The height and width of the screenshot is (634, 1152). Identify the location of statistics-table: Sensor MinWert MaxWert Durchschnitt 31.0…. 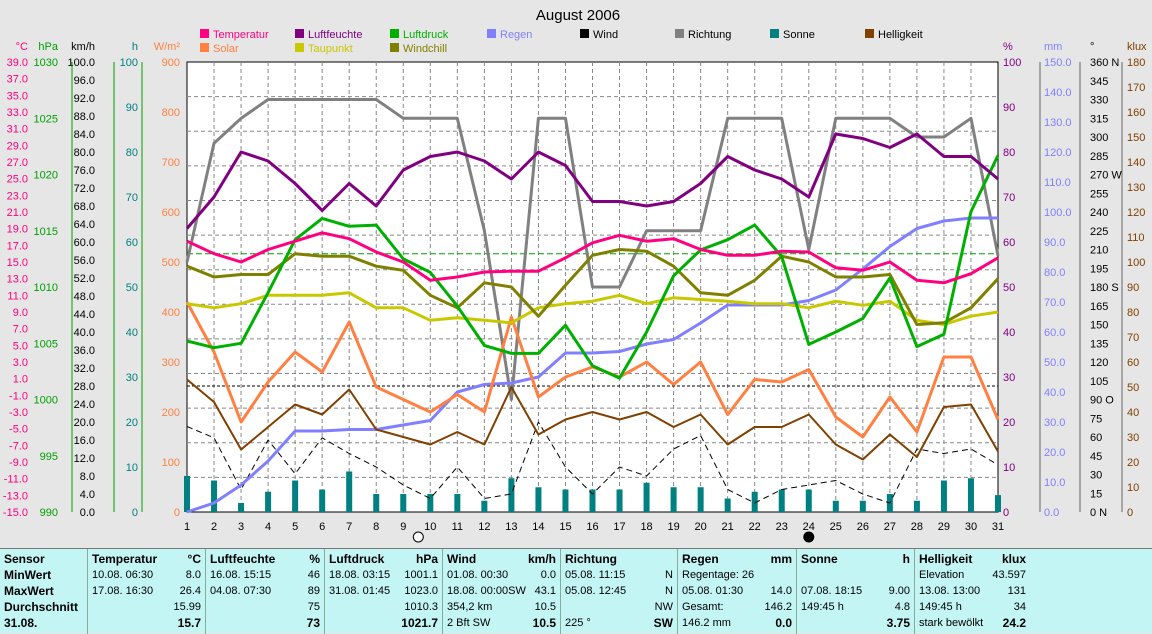
(576, 591).